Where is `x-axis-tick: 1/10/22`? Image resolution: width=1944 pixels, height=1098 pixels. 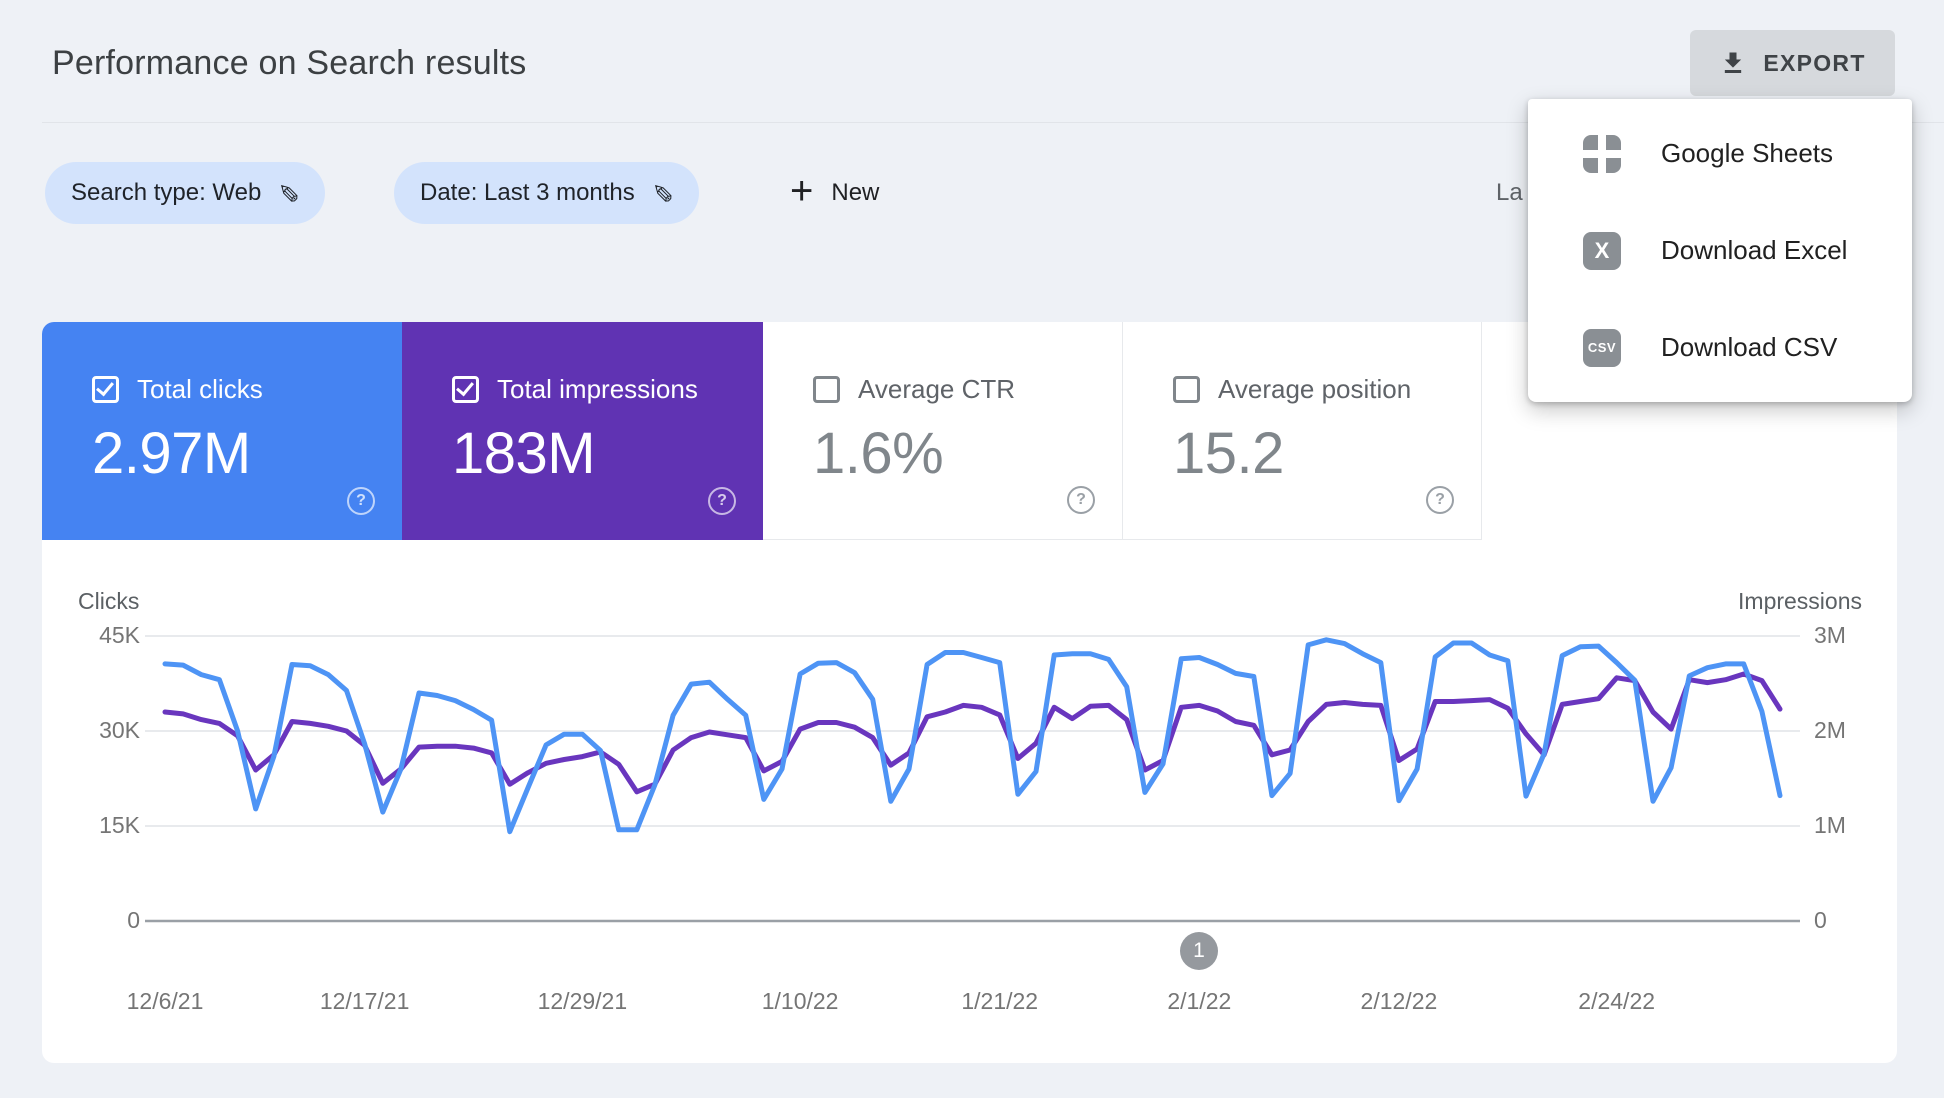
x-axis-tick: 1/10/22 is located at coordinates (800, 1001).